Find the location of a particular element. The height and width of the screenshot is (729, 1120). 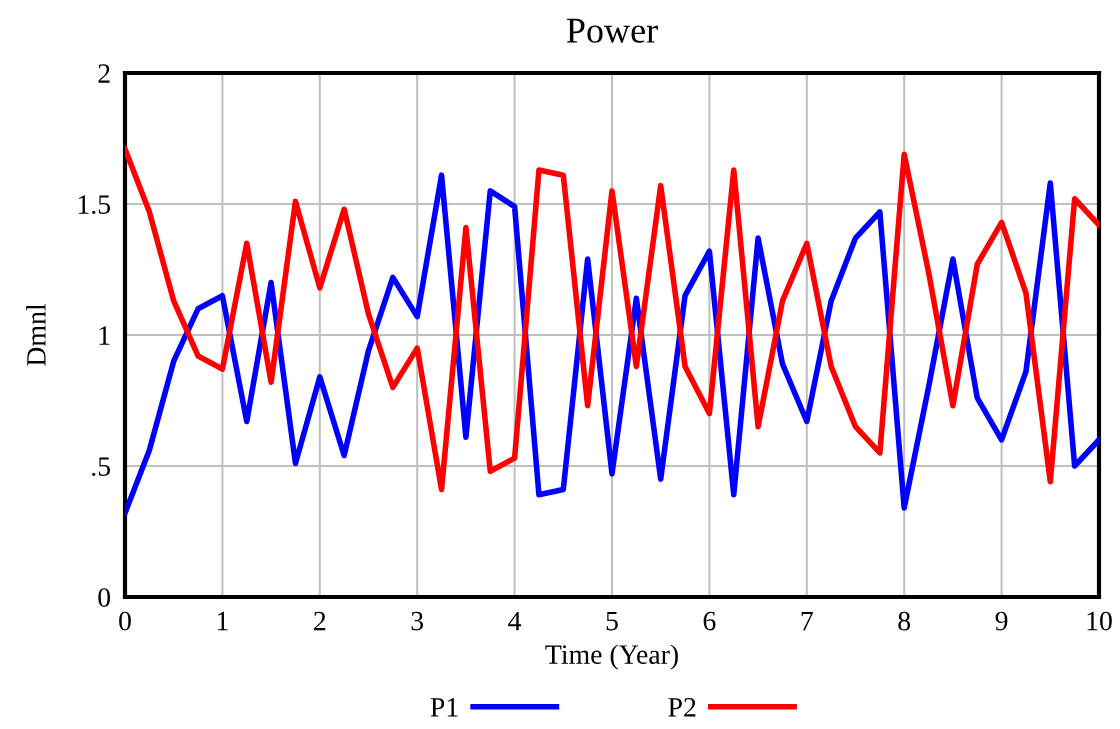

x-tick-label: 7 is located at coordinates (807, 621).